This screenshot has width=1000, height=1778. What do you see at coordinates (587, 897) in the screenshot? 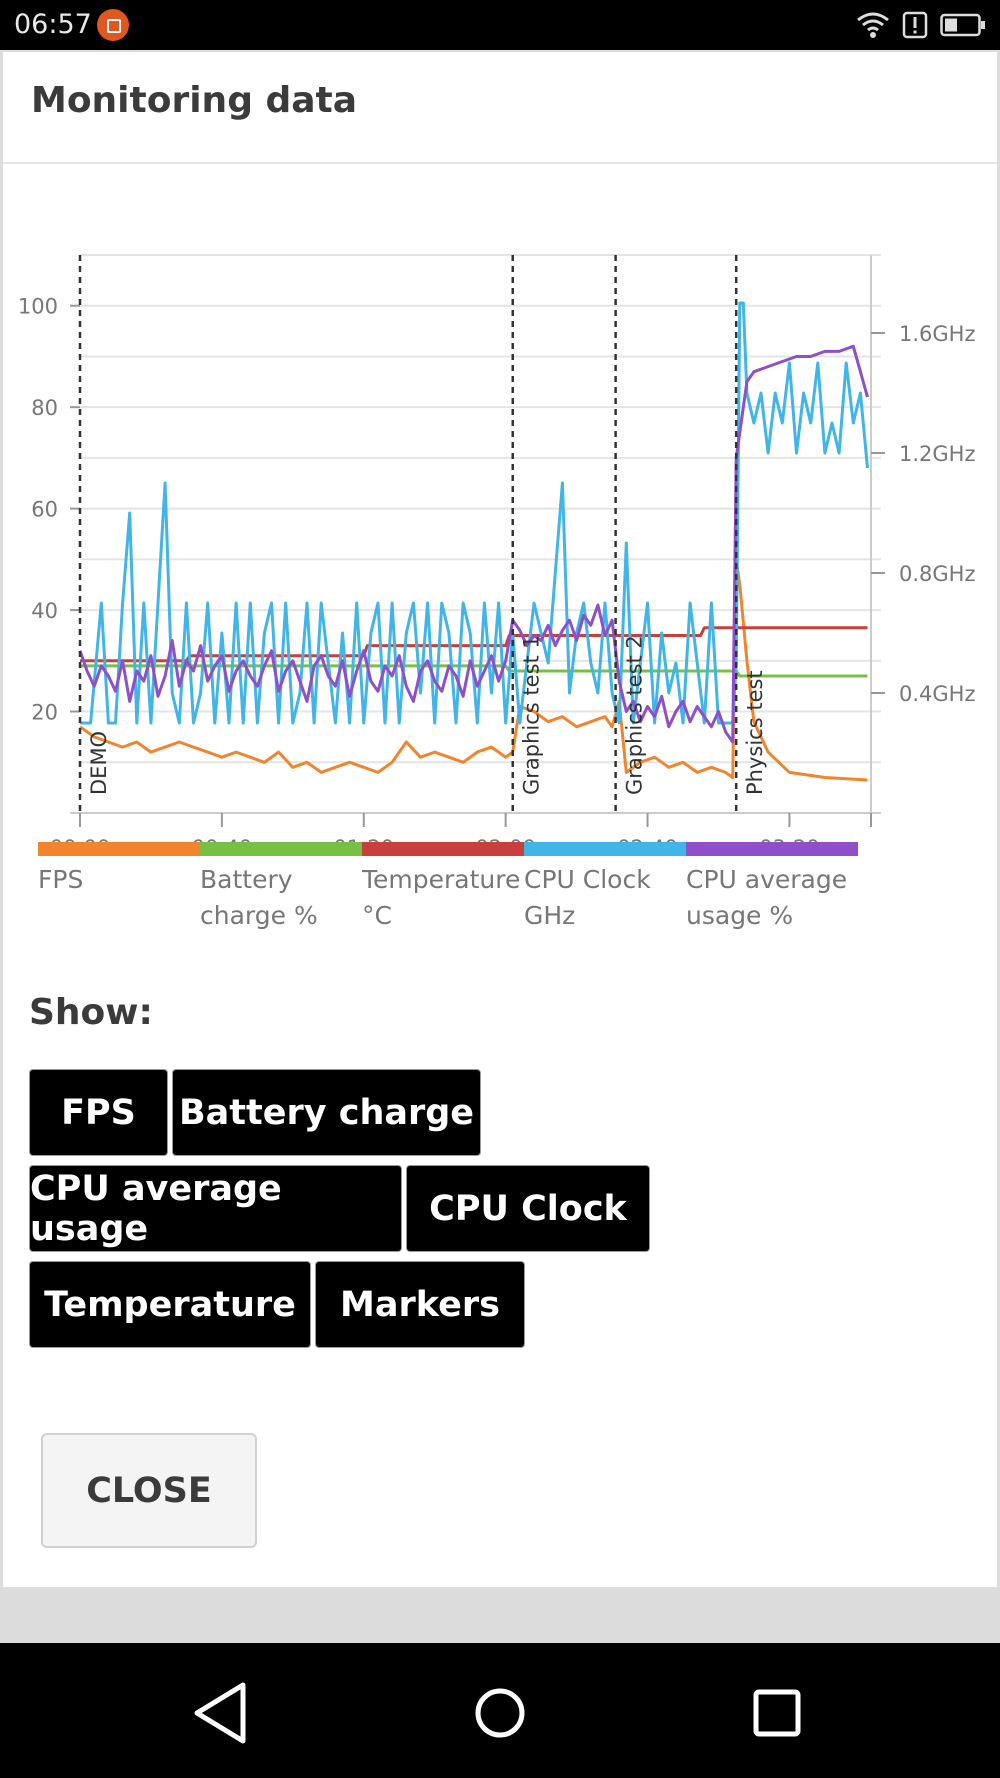
I see `legend-label: CPU Clock GHz` at bounding box center [587, 897].